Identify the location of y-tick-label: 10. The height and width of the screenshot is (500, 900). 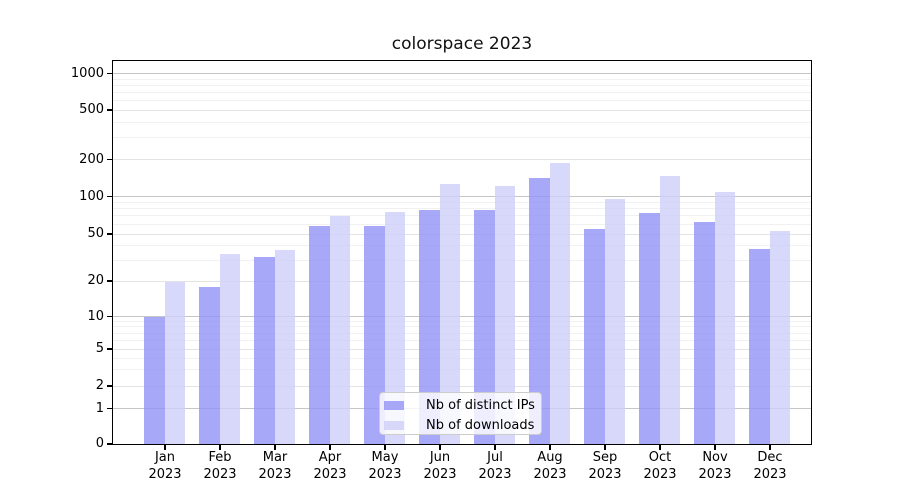
(95, 316).